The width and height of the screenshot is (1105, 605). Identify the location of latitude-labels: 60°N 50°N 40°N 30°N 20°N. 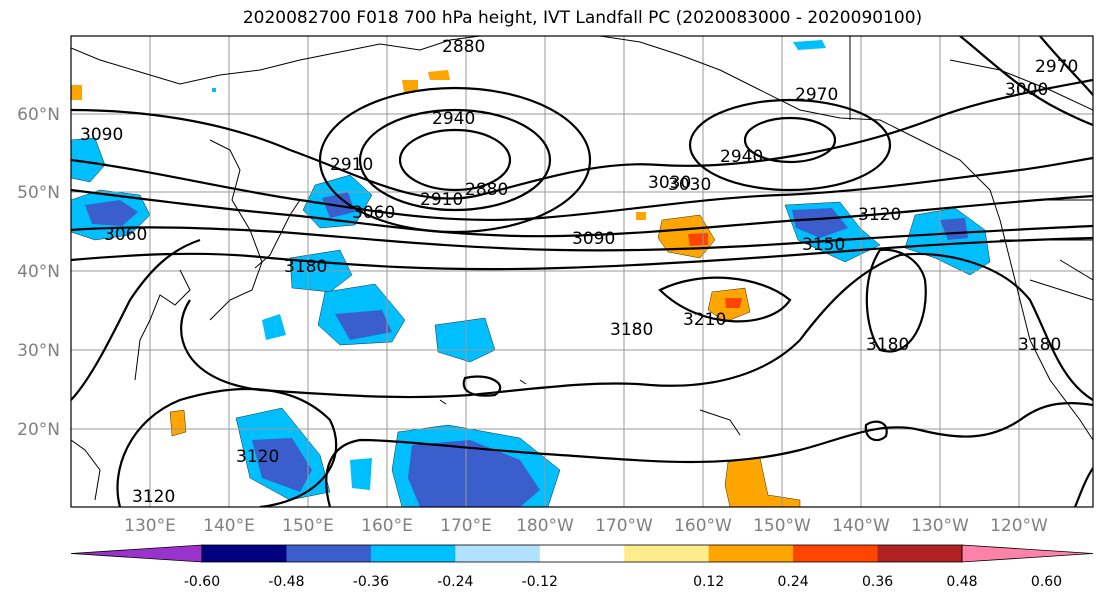
(38, 272).